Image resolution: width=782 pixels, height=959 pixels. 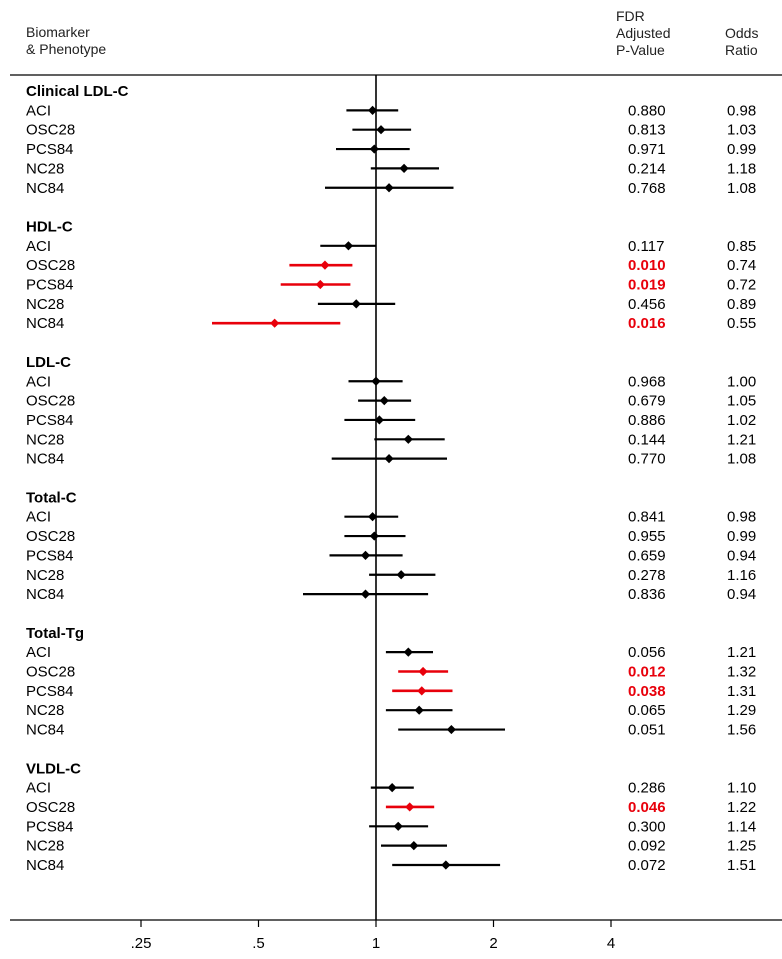 I want to click on p-value: 0.286, so click(x=647, y=788).